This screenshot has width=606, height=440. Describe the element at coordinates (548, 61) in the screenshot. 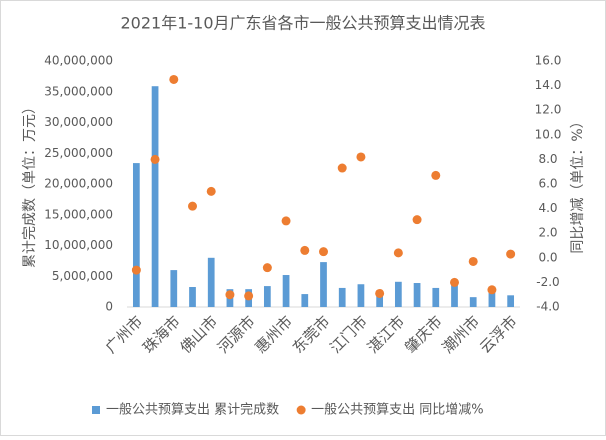

I see `y2-tick-label: 16.0` at that location.